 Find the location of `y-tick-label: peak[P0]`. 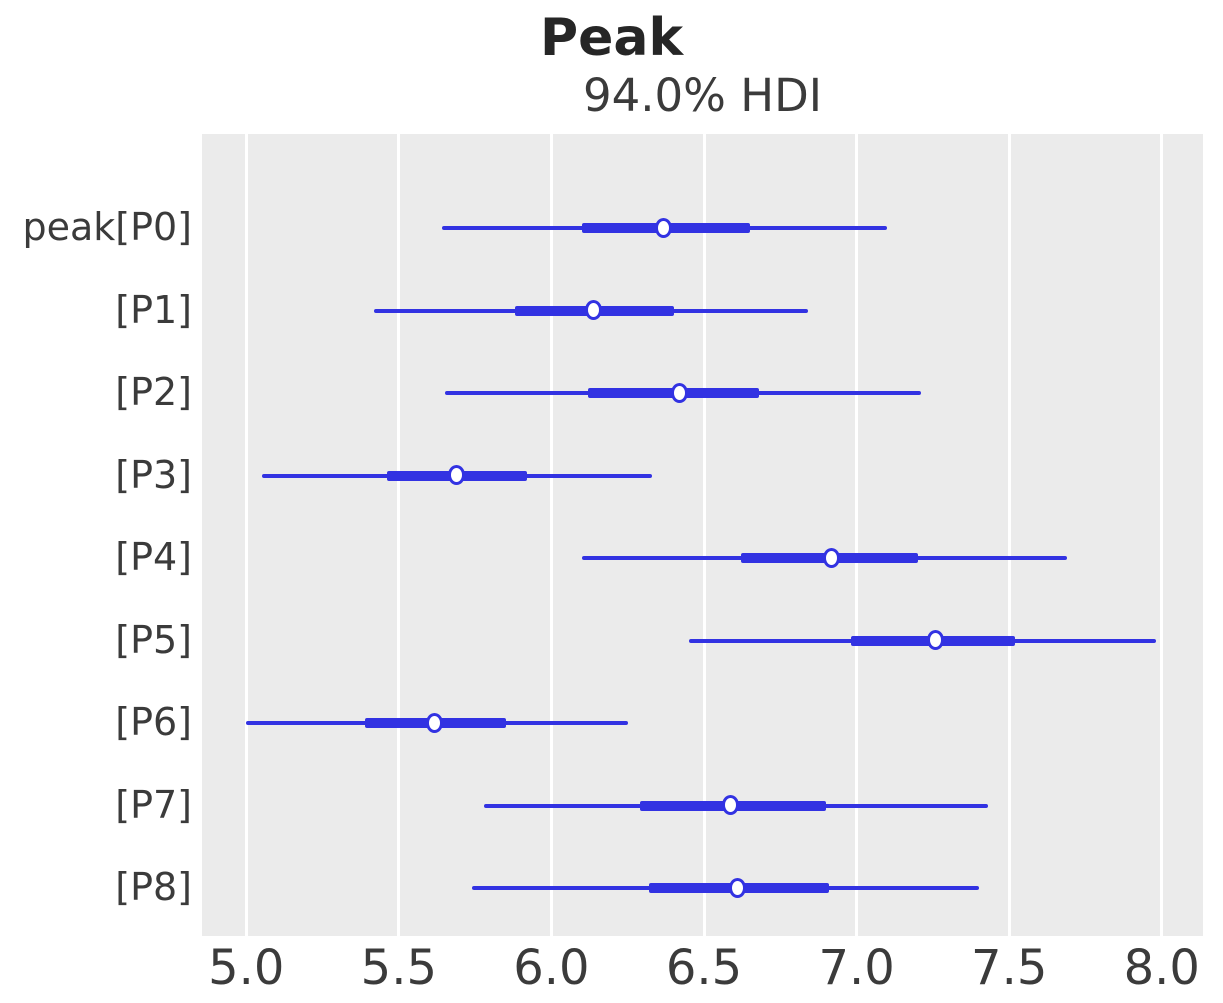

y-tick-label: peak[P0] is located at coordinates (107, 227).